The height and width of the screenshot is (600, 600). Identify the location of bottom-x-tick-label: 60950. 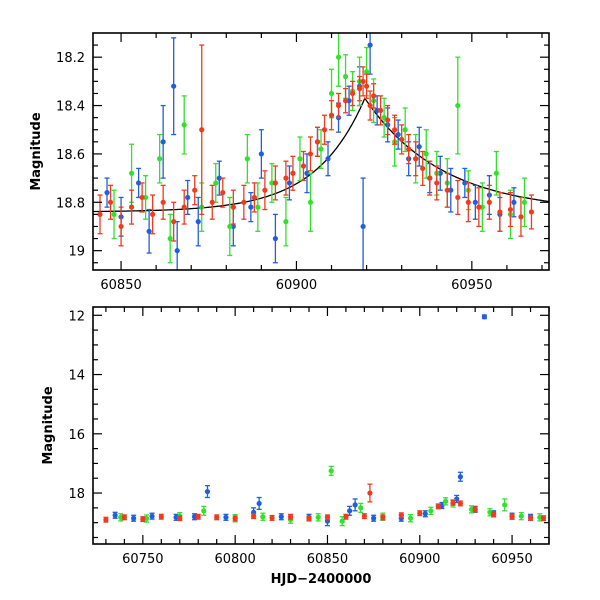
(511, 559).